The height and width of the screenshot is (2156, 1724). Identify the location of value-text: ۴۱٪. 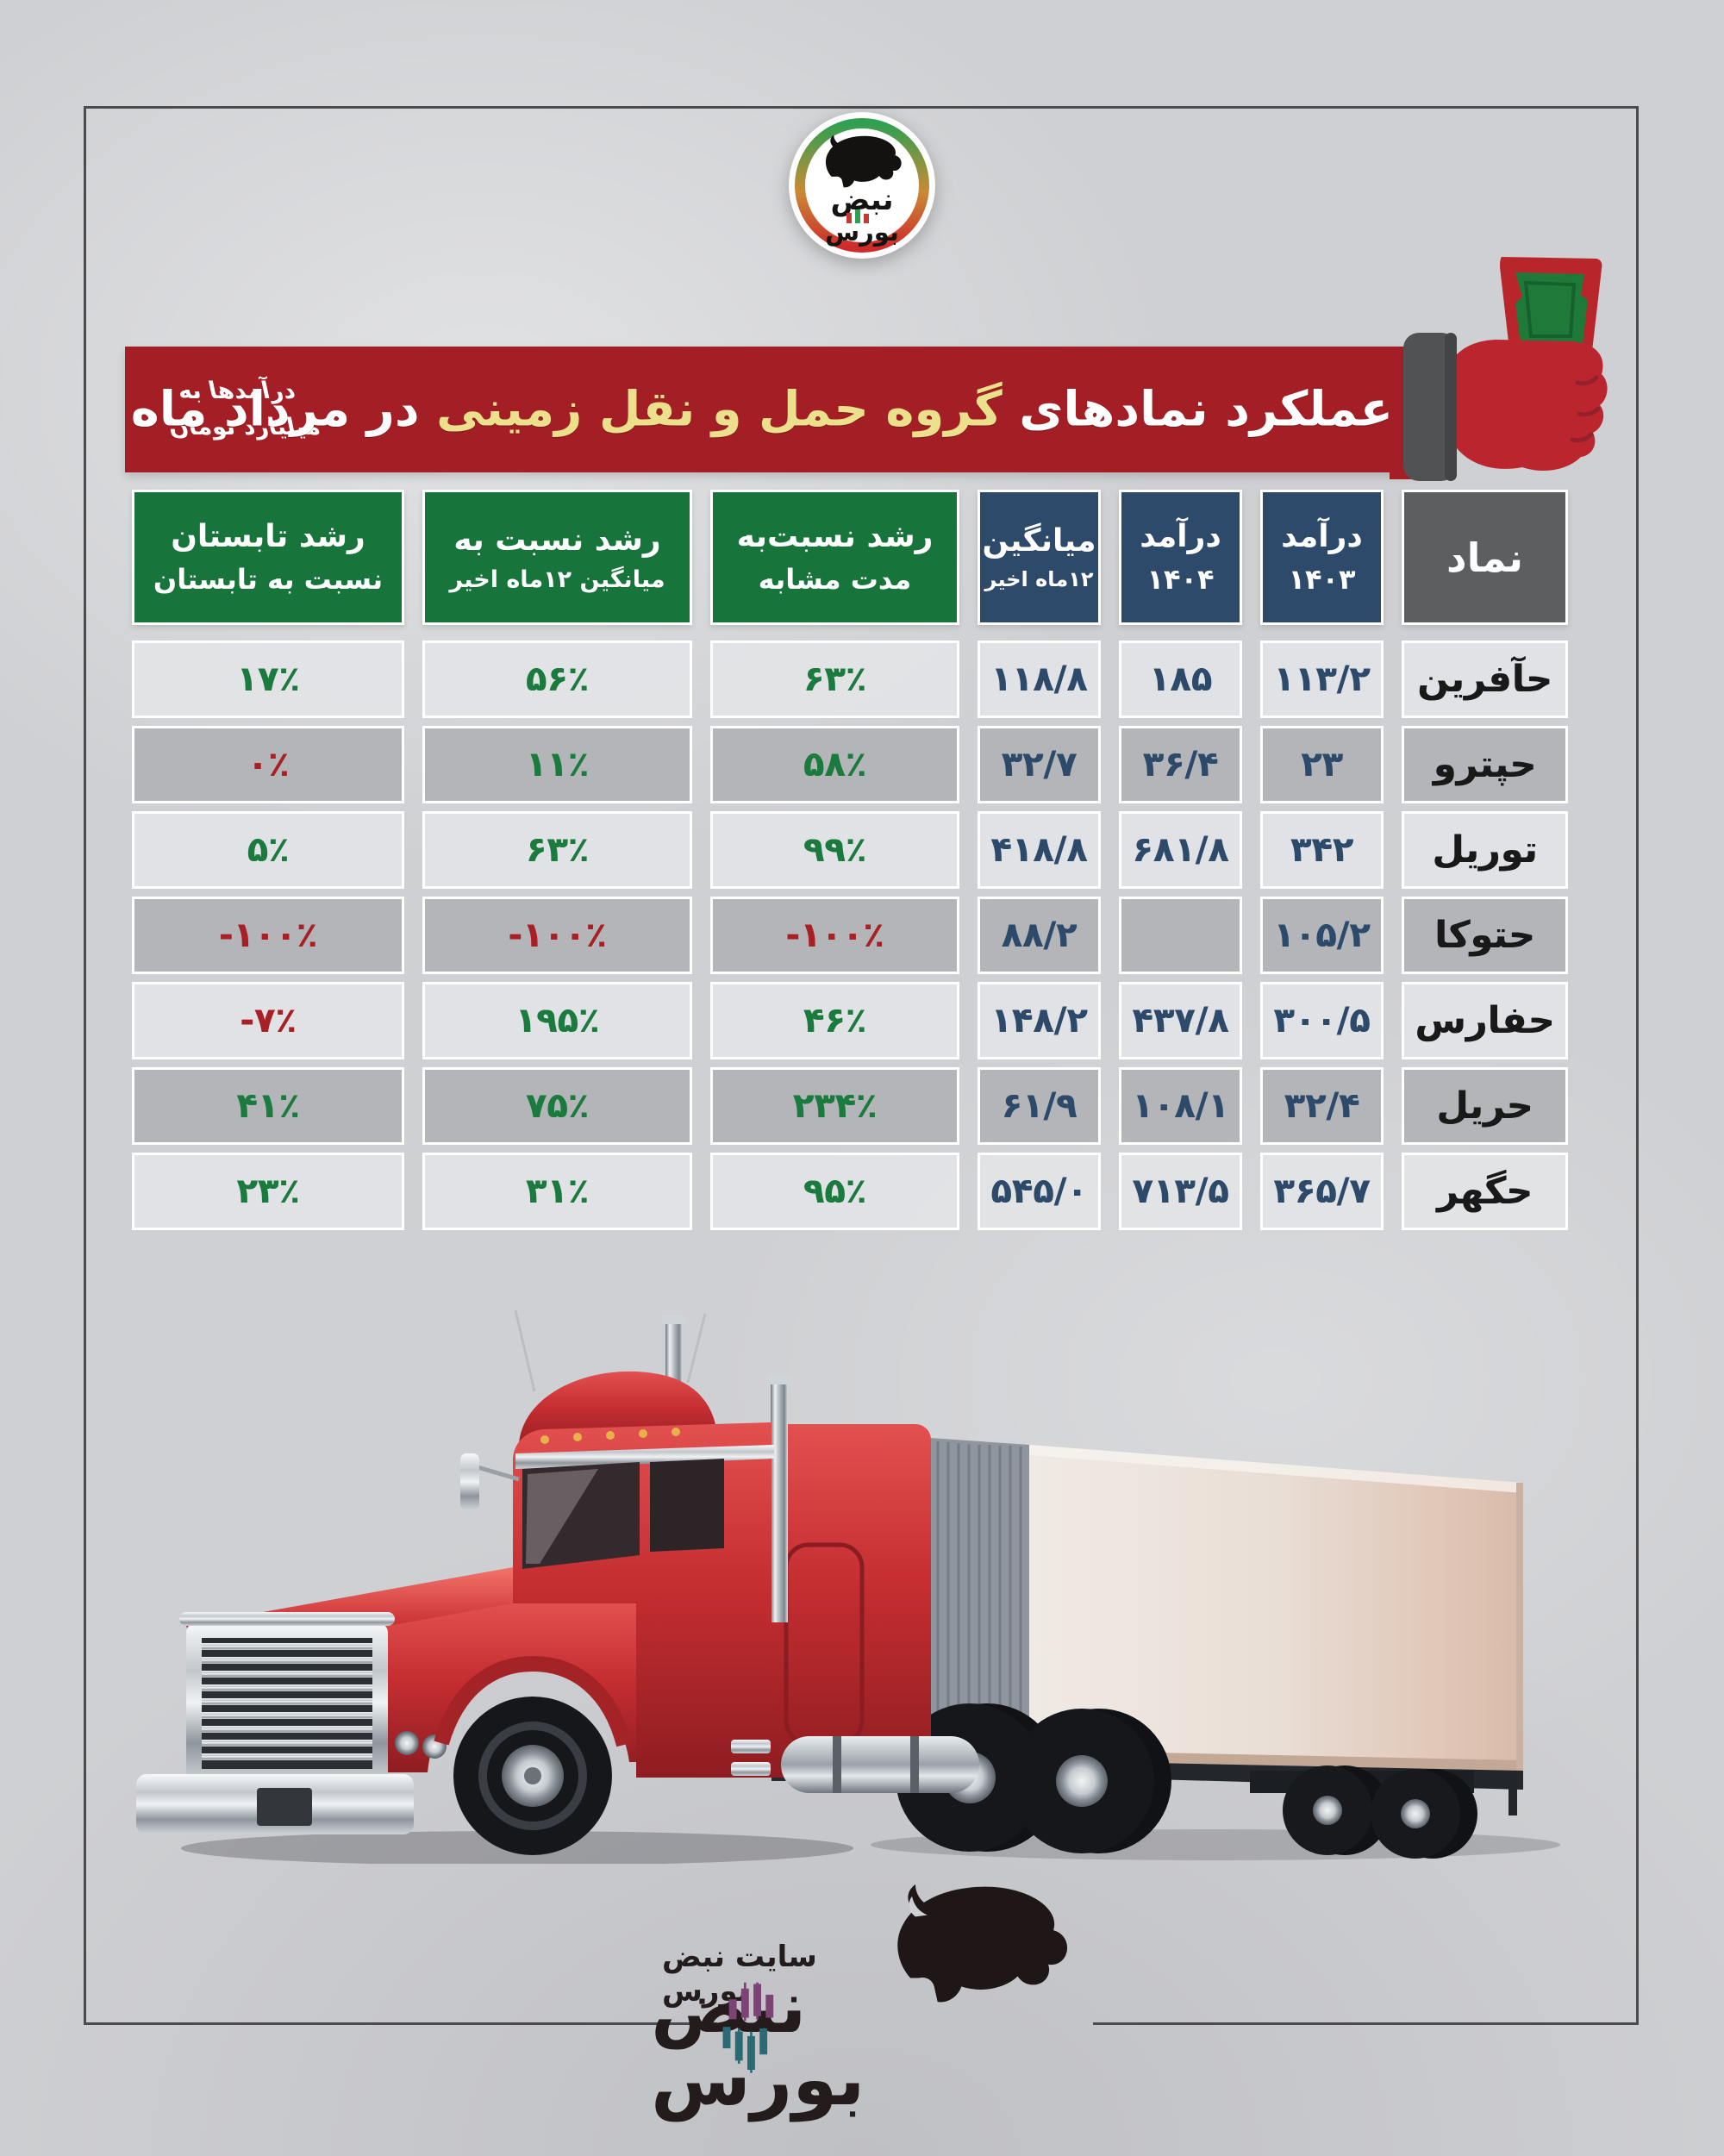
(268, 1106).